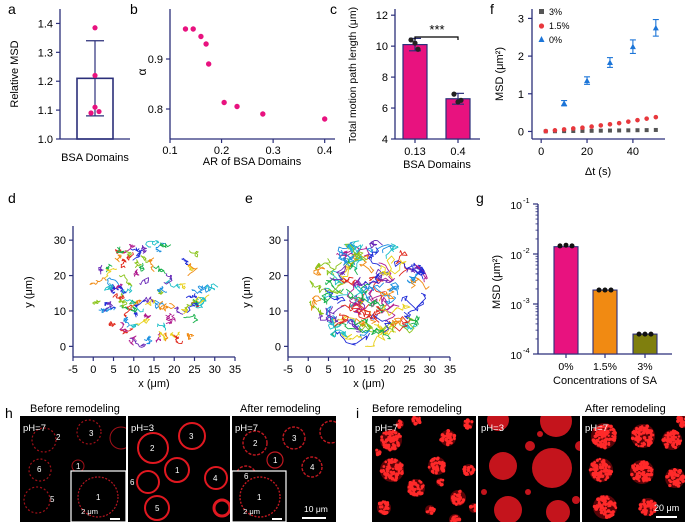 Image resolution: width=685 pixels, height=524 pixels. I want to click on droplet-label: 5, so click(157, 508).